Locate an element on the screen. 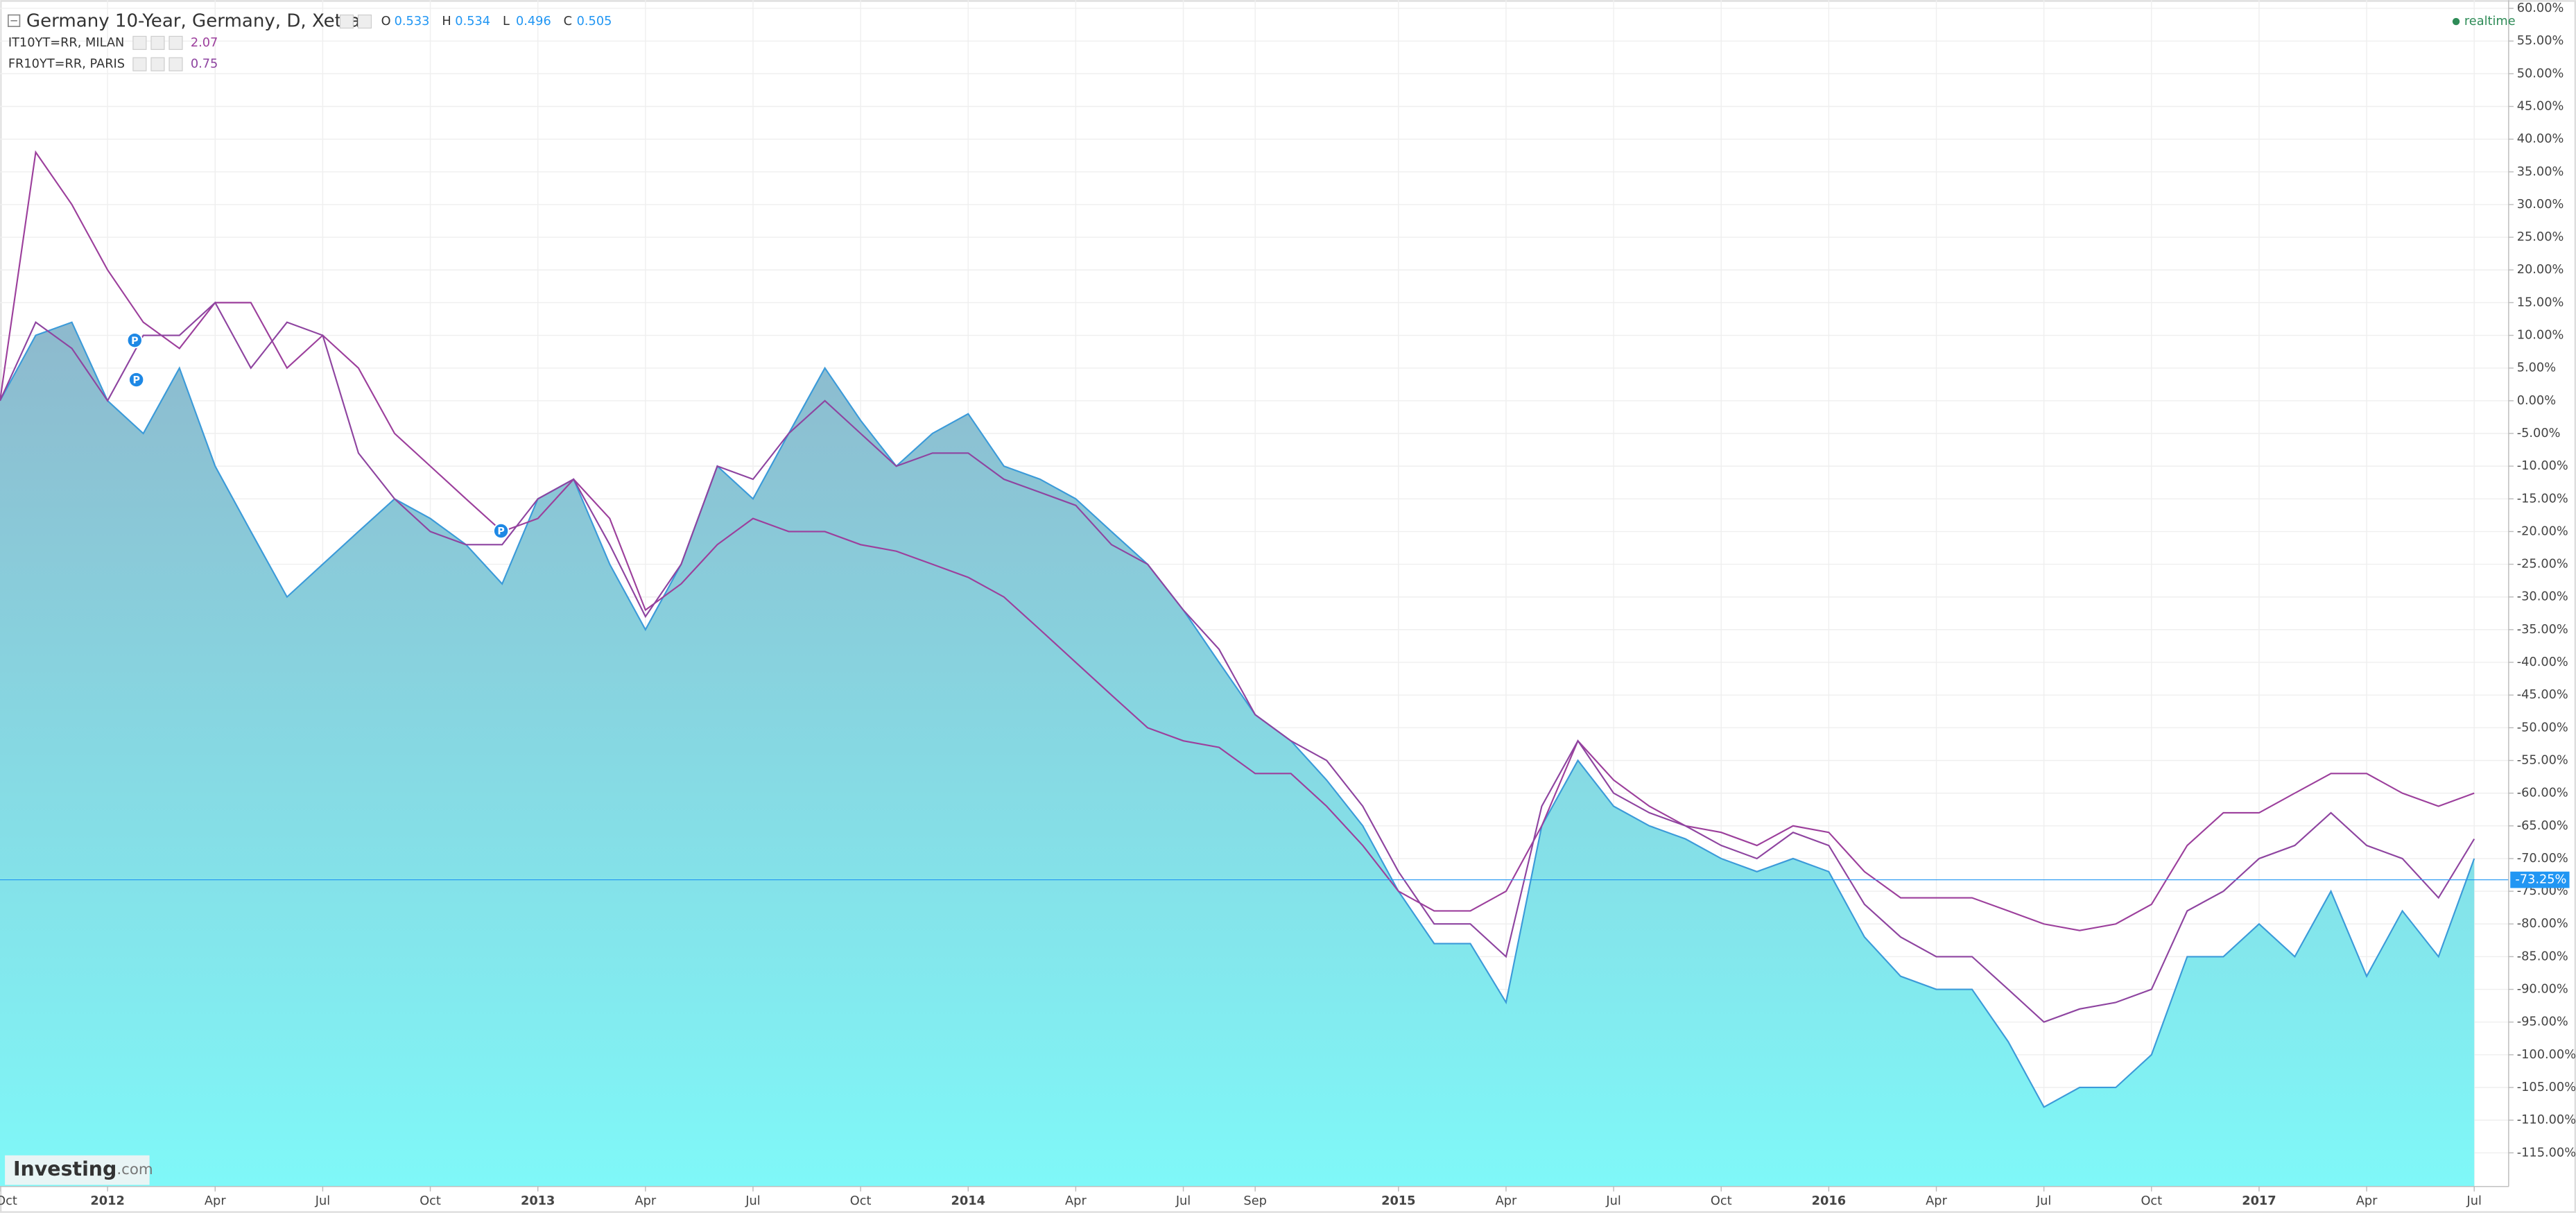 The image size is (2576, 1213). ohlc-value: 0.534 is located at coordinates (472, 21).